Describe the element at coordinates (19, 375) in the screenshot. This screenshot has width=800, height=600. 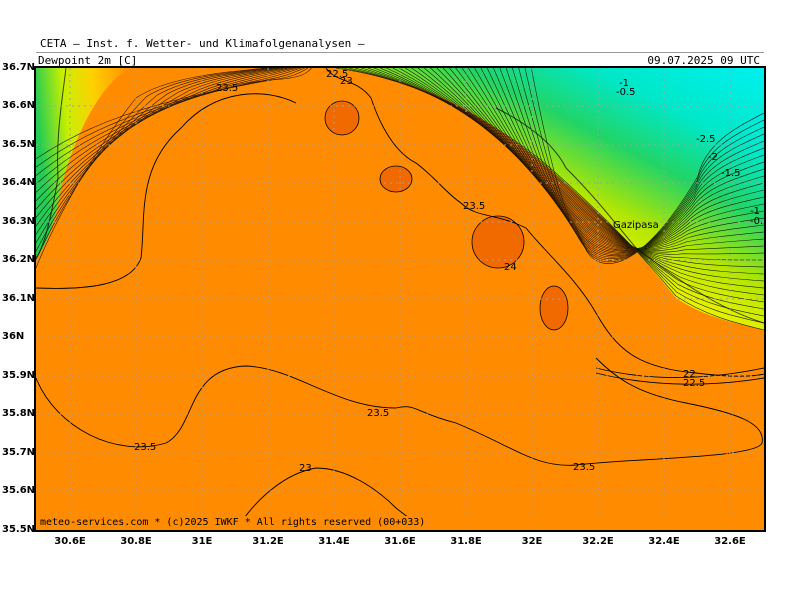
I see `latitude-label: 35.9N` at that location.